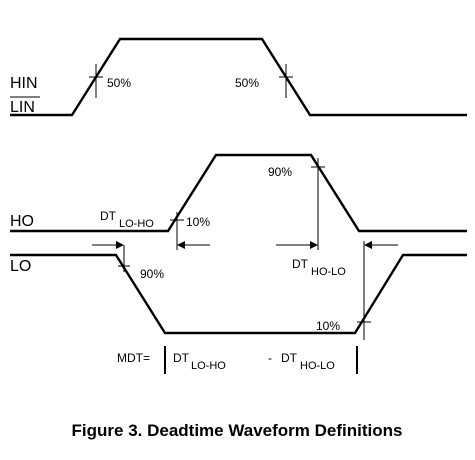 This screenshot has height=460, width=475. What do you see at coordinates (280, 172) in the screenshot?
I see `ho-fall-90-label: 90%` at bounding box center [280, 172].